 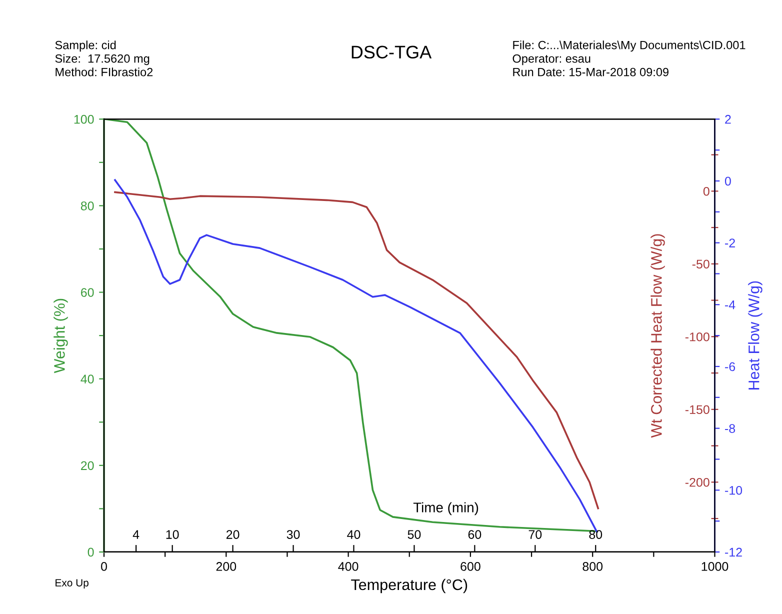 What do you see at coordinates (730, 243) in the screenshot?
I see `y3-tick-label: -2` at bounding box center [730, 243].